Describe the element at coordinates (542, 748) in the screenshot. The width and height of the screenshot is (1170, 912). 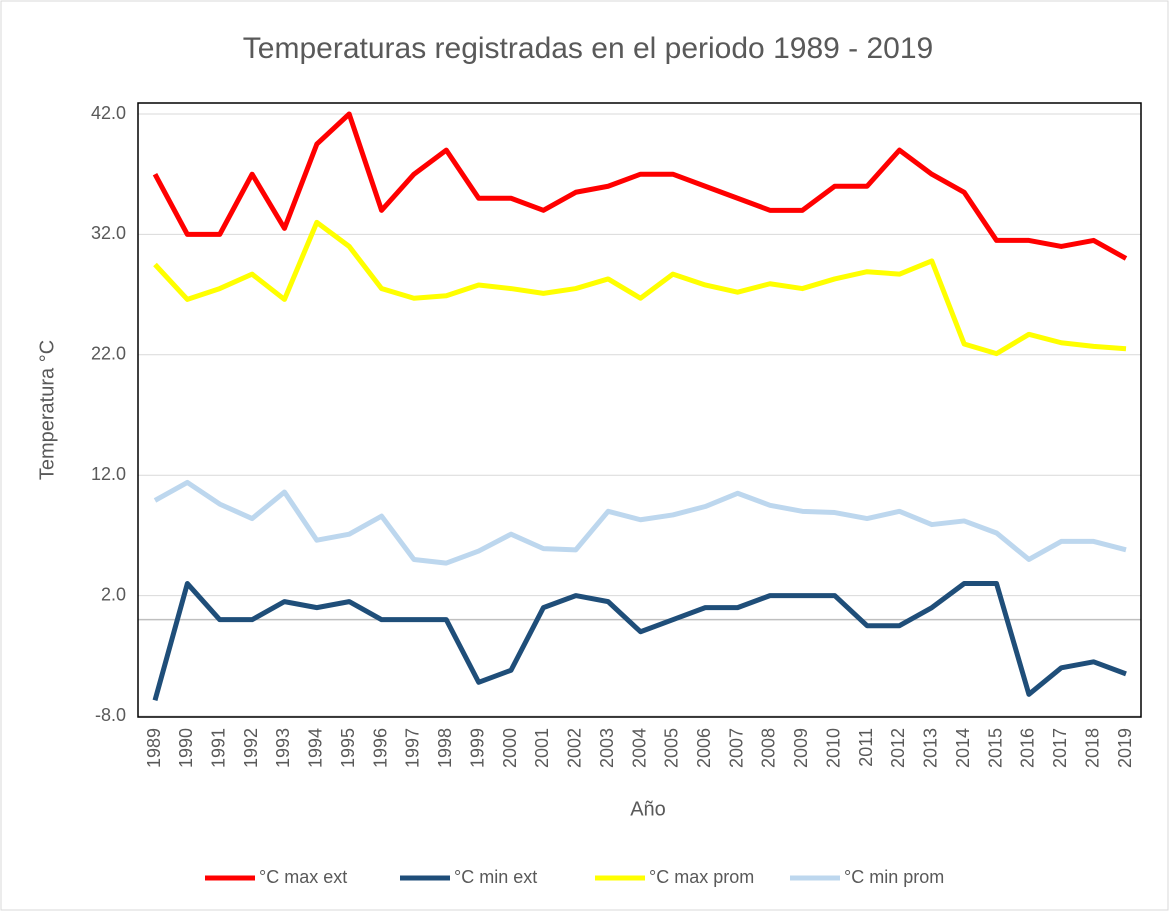
I see `x-tick-label: 2001` at that location.